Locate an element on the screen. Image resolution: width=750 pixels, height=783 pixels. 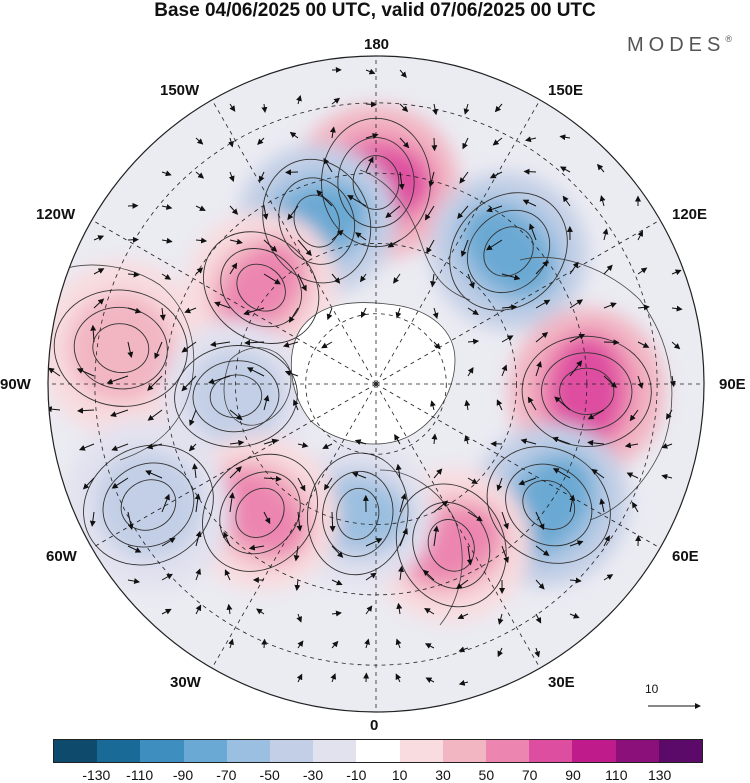
colorbar-tick-label: -30 is located at coordinates (313, 775).